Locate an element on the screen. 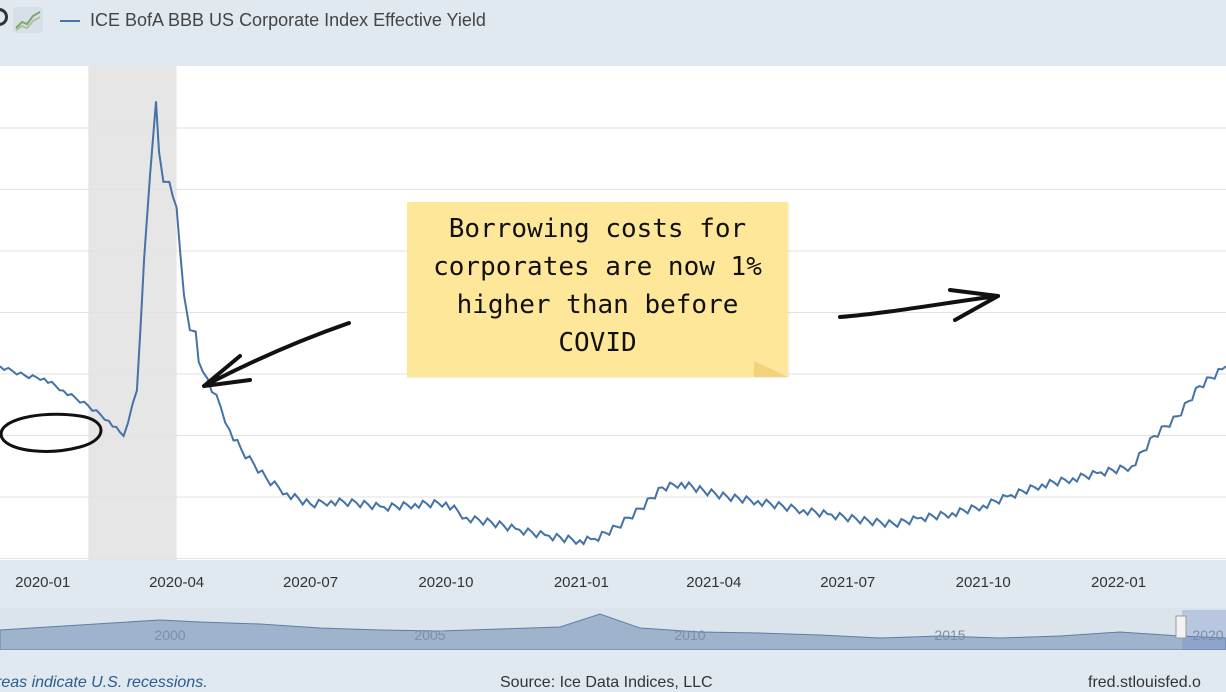  x-tick-label: 2020-07 is located at coordinates (311, 582).